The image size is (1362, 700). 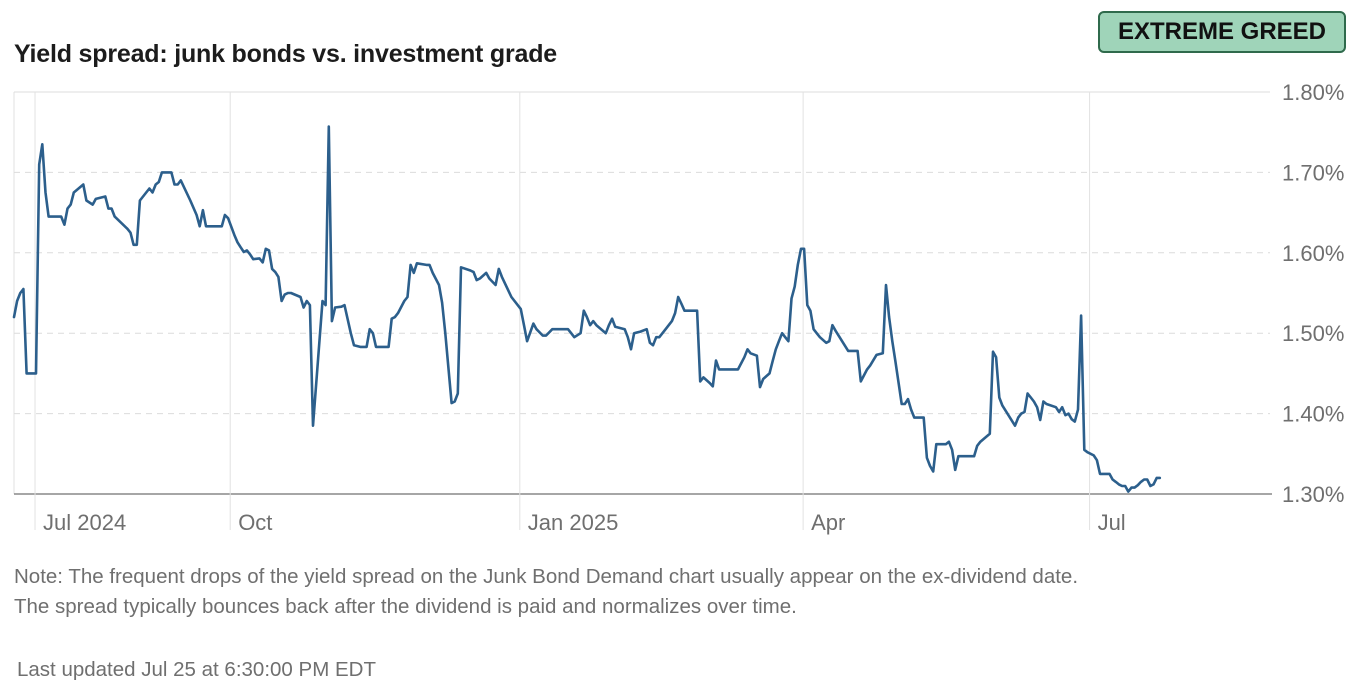 What do you see at coordinates (84, 522) in the screenshot?
I see `x-tick-label: Jul 2024` at bounding box center [84, 522].